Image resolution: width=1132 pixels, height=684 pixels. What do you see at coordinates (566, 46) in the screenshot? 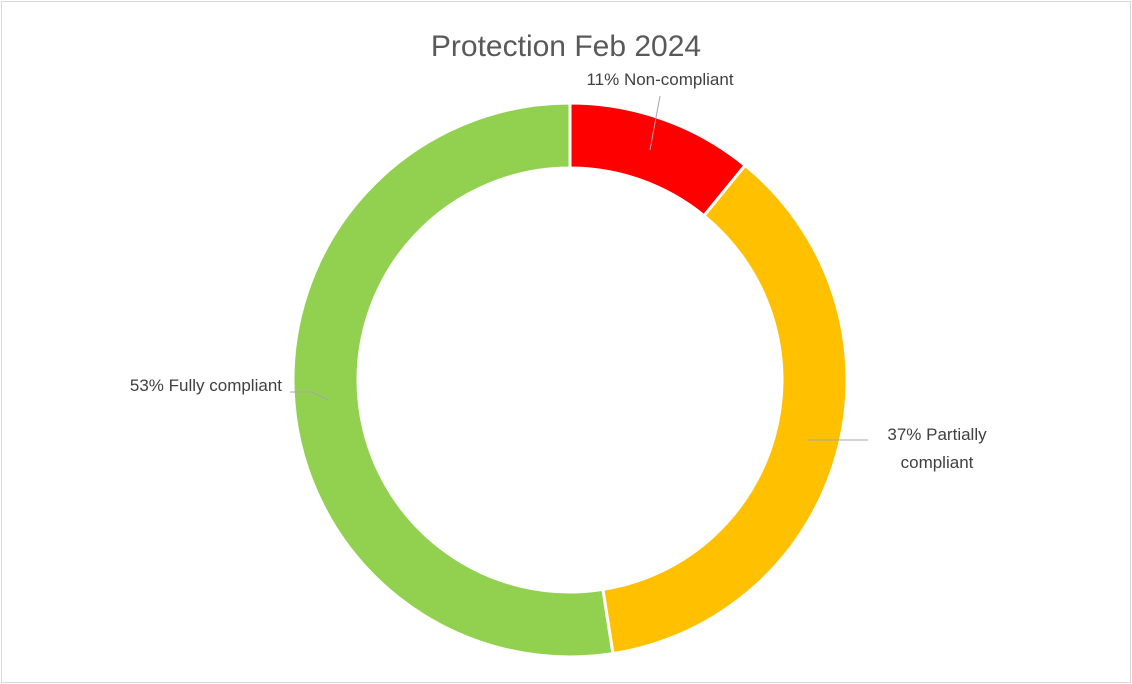
I see `chart-title: Protection Feb 2024` at bounding box center [566, 46].